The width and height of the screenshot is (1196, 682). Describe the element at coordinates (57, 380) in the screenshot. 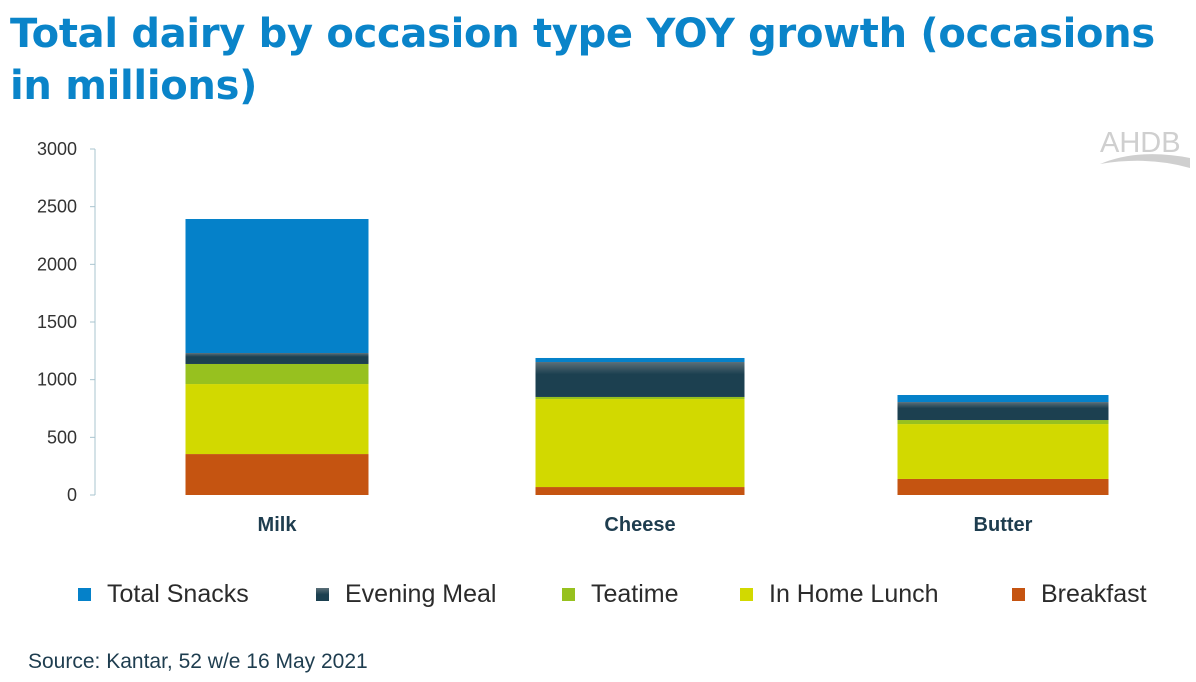

I see `y-tick-label: 1000` at that location.